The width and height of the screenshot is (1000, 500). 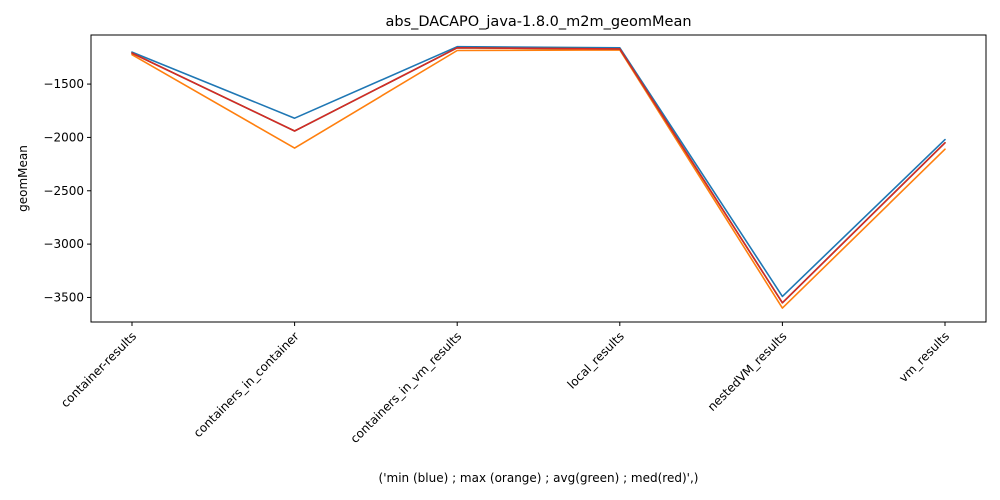 What do you see at coordinates (63, 137) in the screenshot?
I see `y-tick-label-1: −2000` at bounding box center [63, 137].